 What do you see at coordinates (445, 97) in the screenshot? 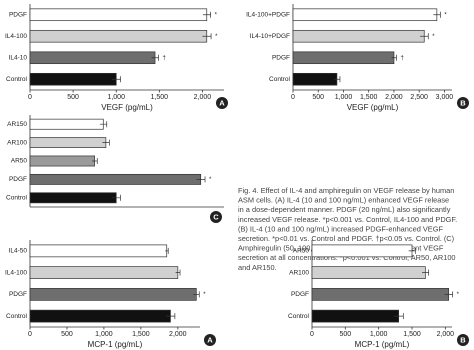
I see `x-tick-label: 3,000` at bounding box center [445, 97].